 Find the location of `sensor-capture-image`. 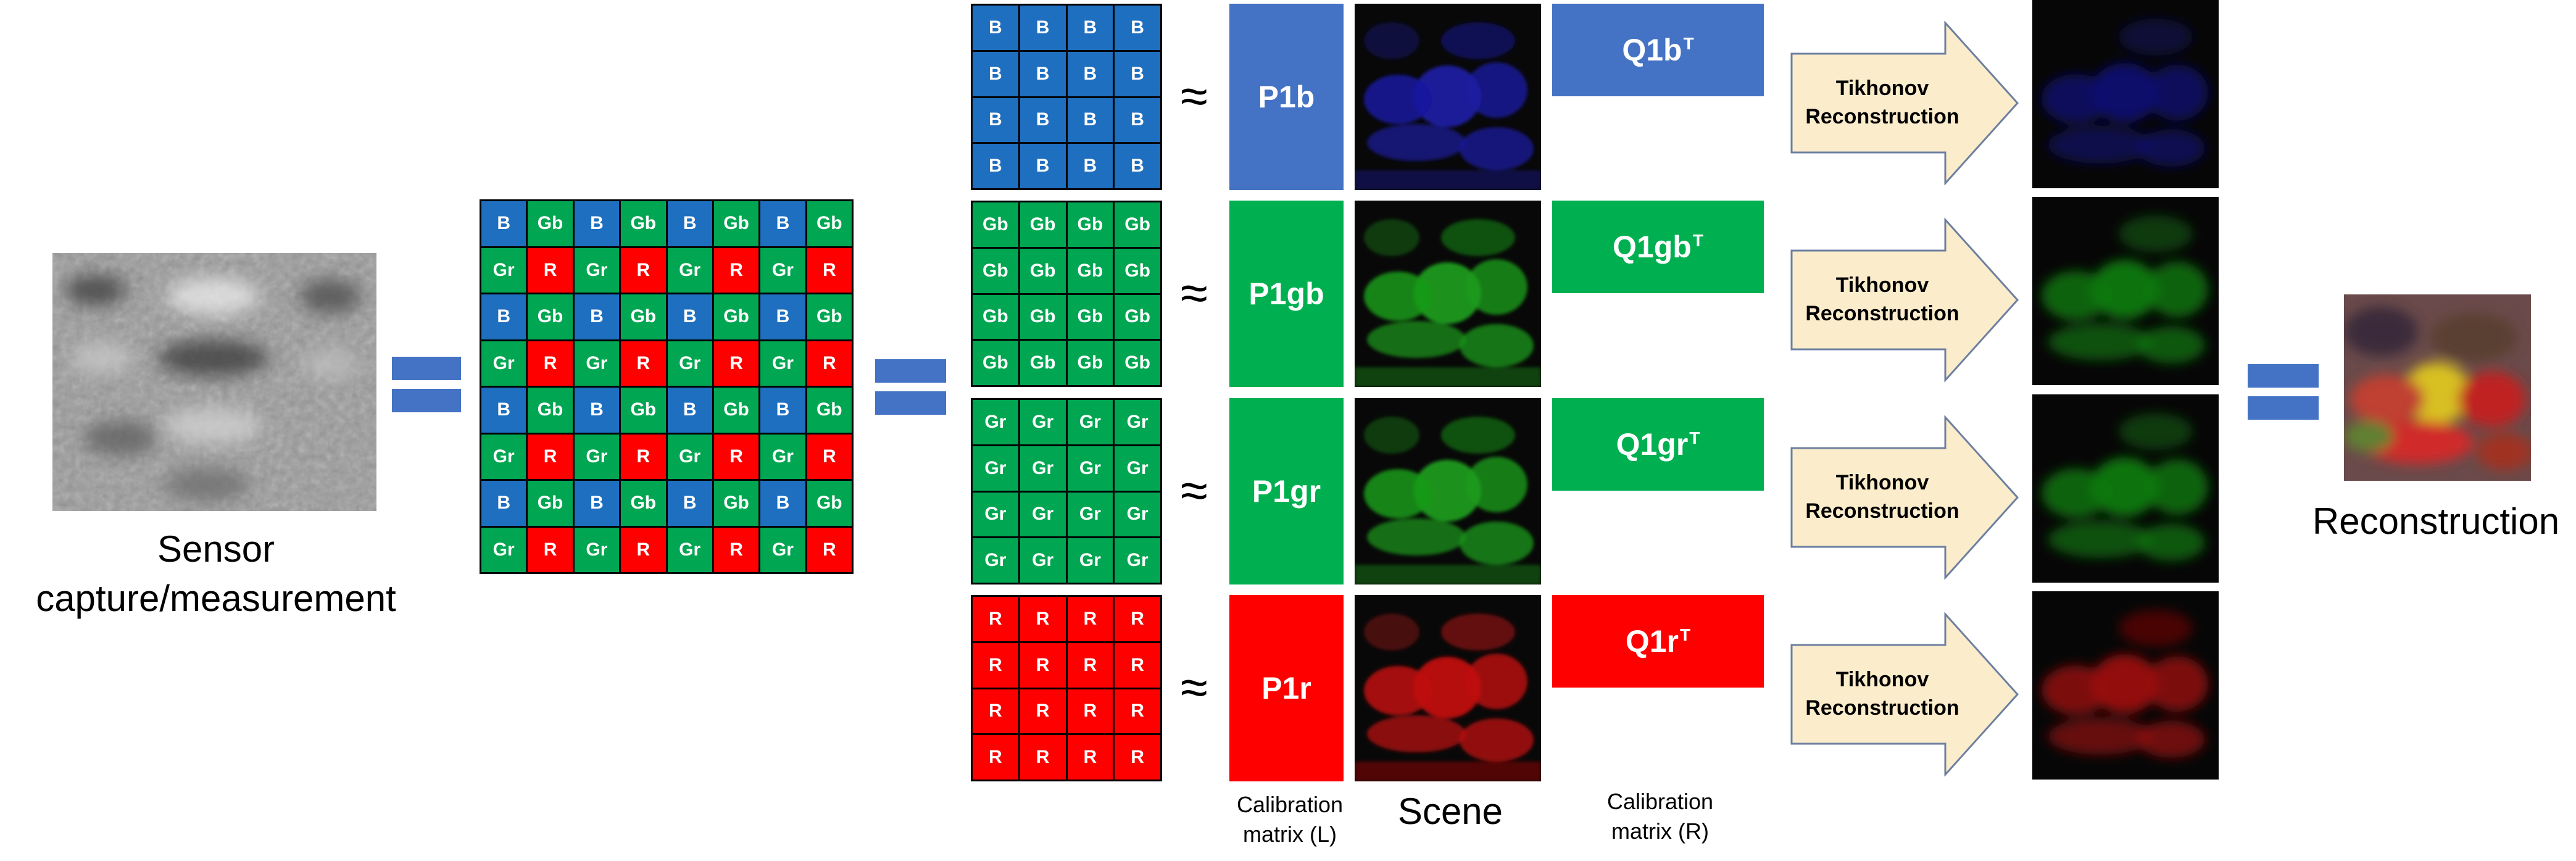

sensor-capture-image is located at coordinates (214, 382).